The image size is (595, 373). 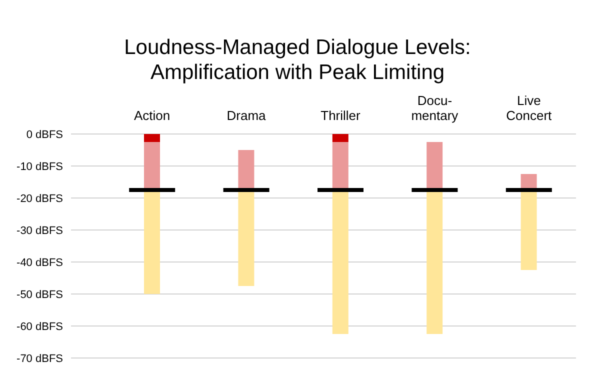 What do you see at coordinates (246, 115) in the screenshot?
I see `x-tick-label: Drama` at bounding box center [246, 115].